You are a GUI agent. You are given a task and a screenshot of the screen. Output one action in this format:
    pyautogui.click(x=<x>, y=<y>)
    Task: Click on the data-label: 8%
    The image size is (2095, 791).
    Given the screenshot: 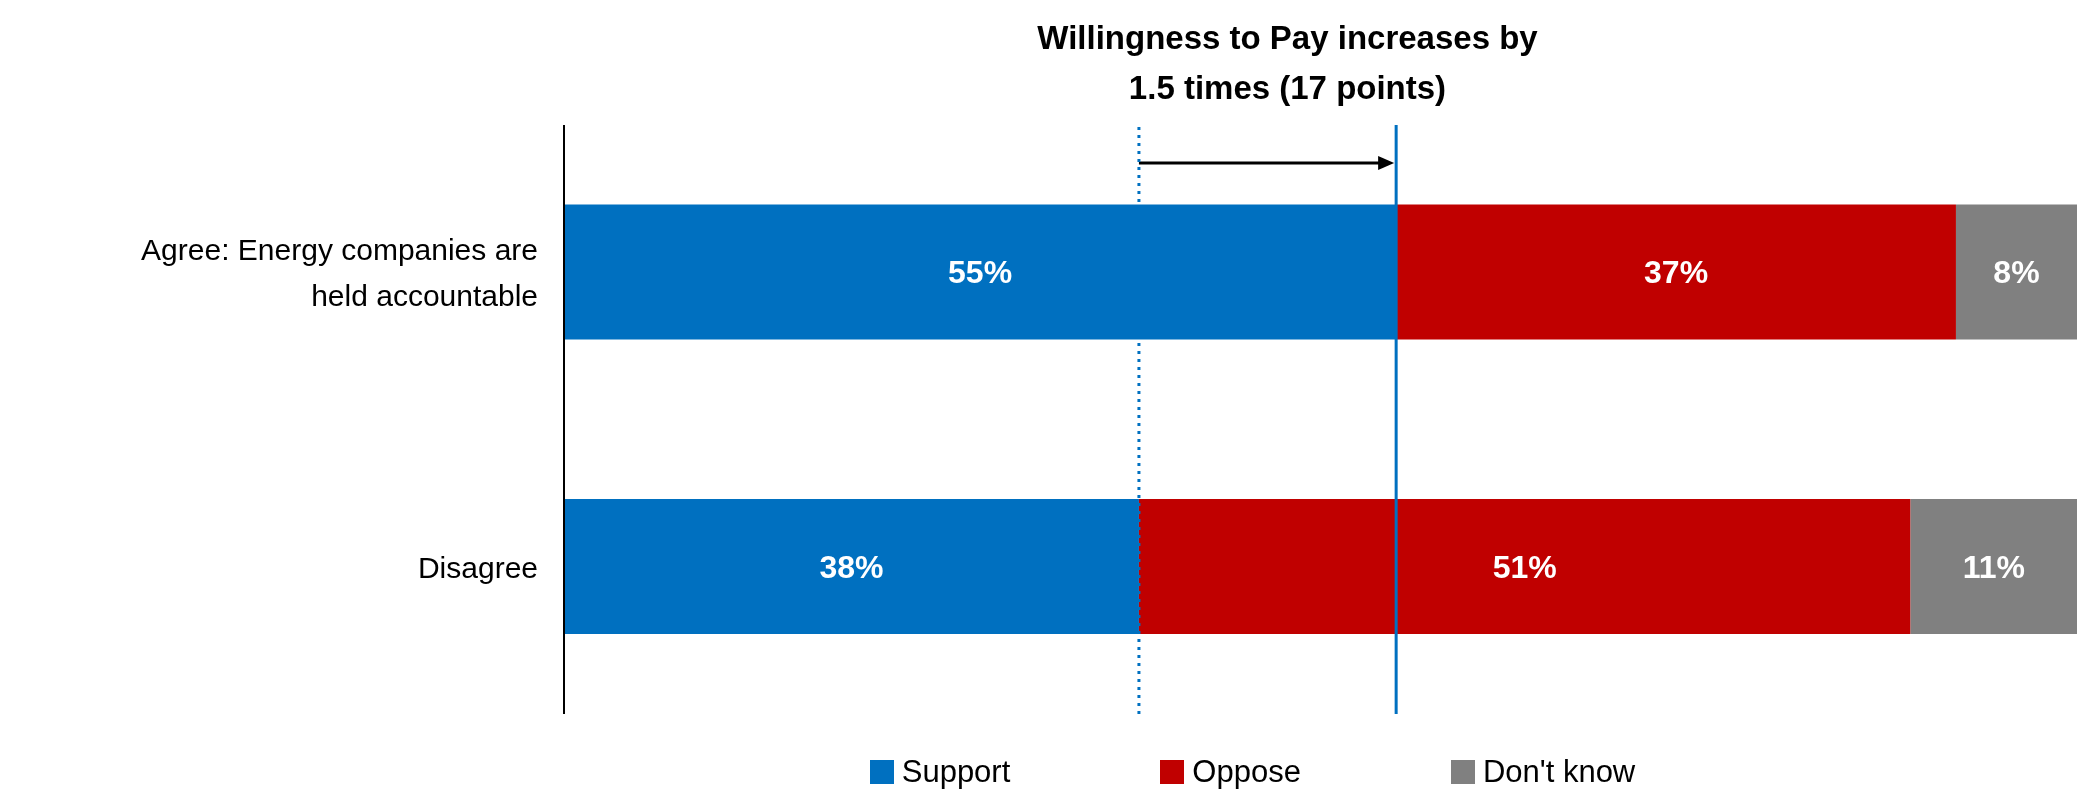 What is the action you would take?
    pyautogui.click(x=2016, y=272)
    